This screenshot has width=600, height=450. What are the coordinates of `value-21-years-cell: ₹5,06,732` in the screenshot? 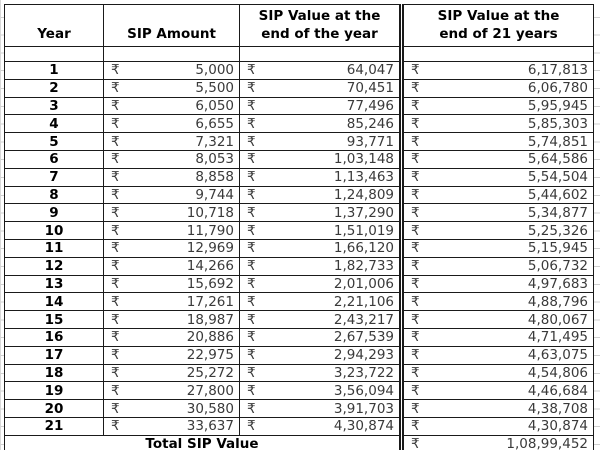 It's located at (496, 266).